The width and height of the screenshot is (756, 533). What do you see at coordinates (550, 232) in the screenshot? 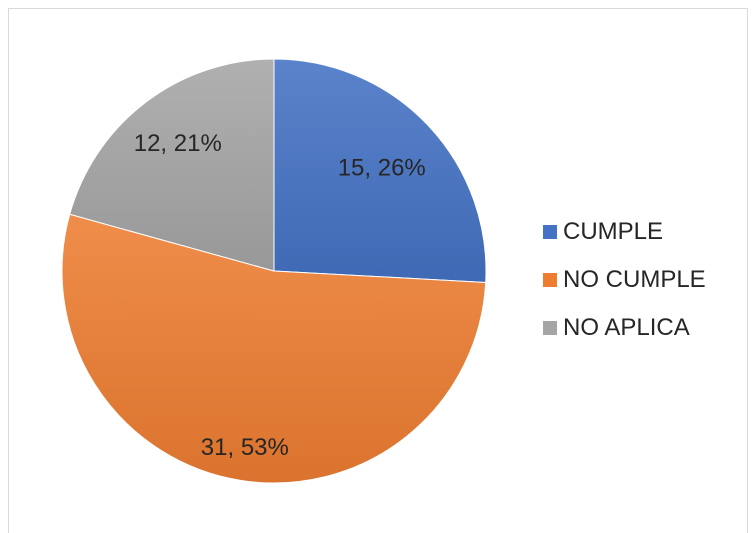
I see `legend-swatch-cumple` at bounding box center [550, 232].